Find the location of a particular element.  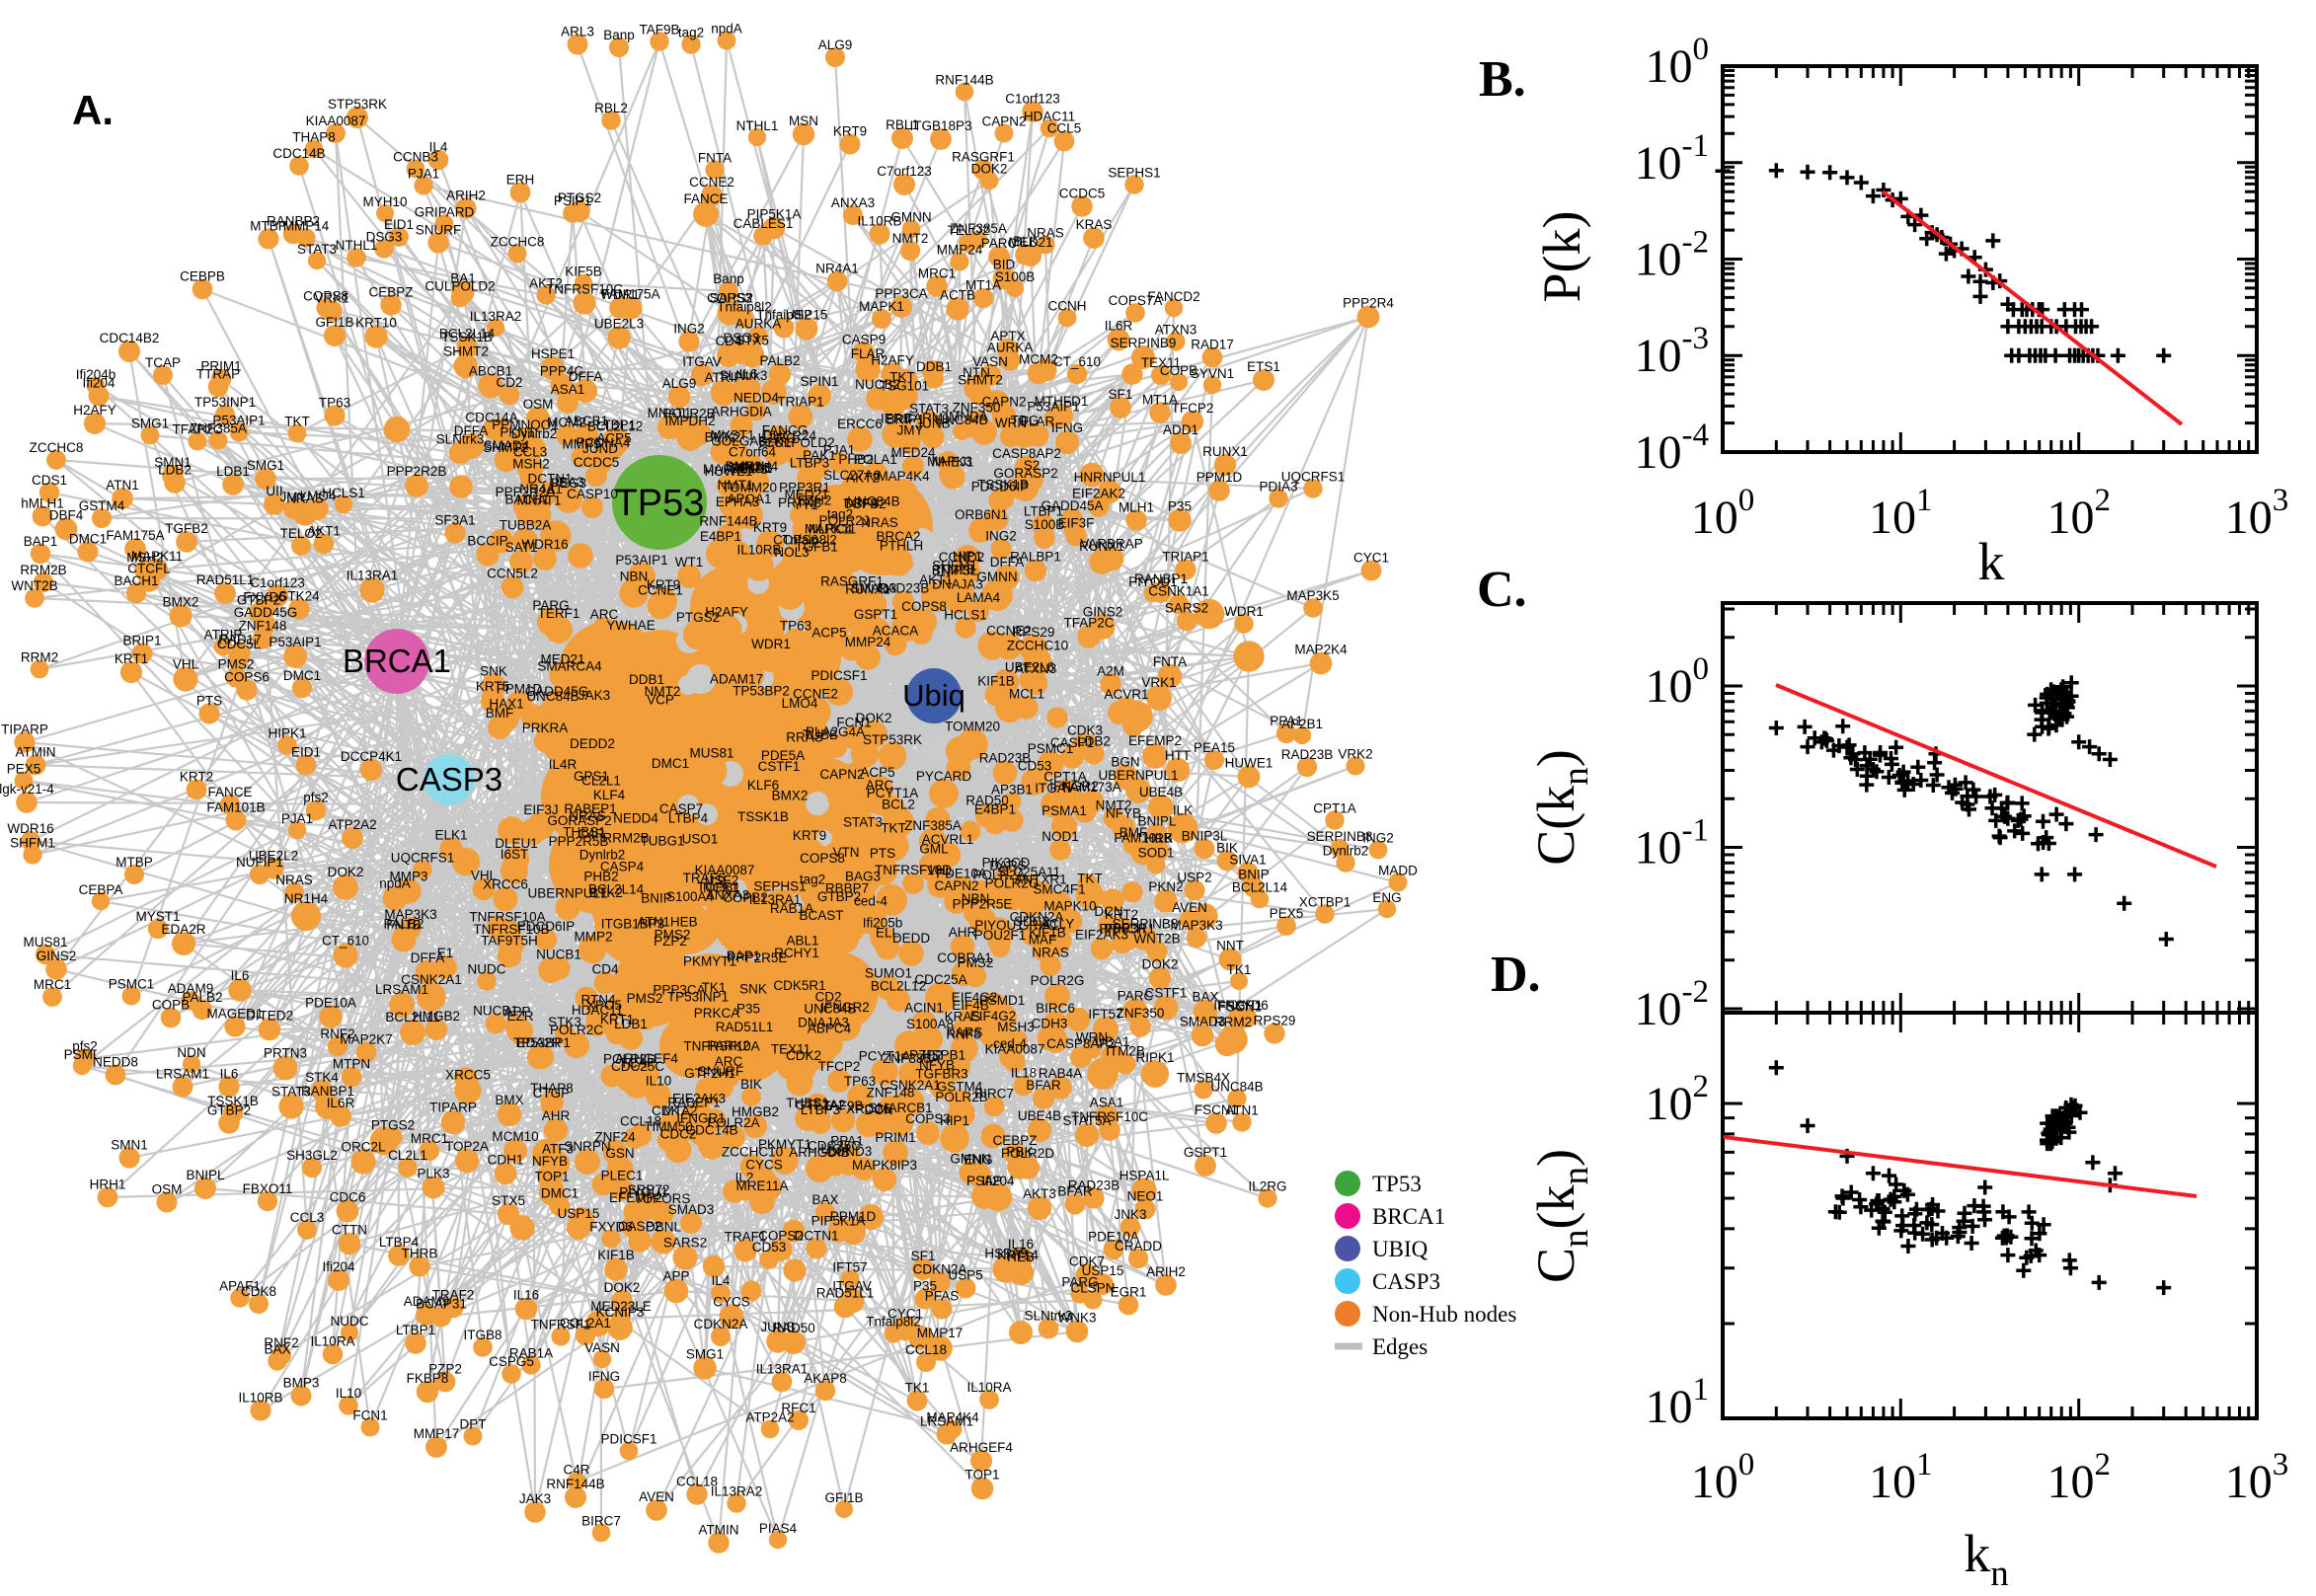

svg-text: RAD23B is located at coordinates (1307, 754).